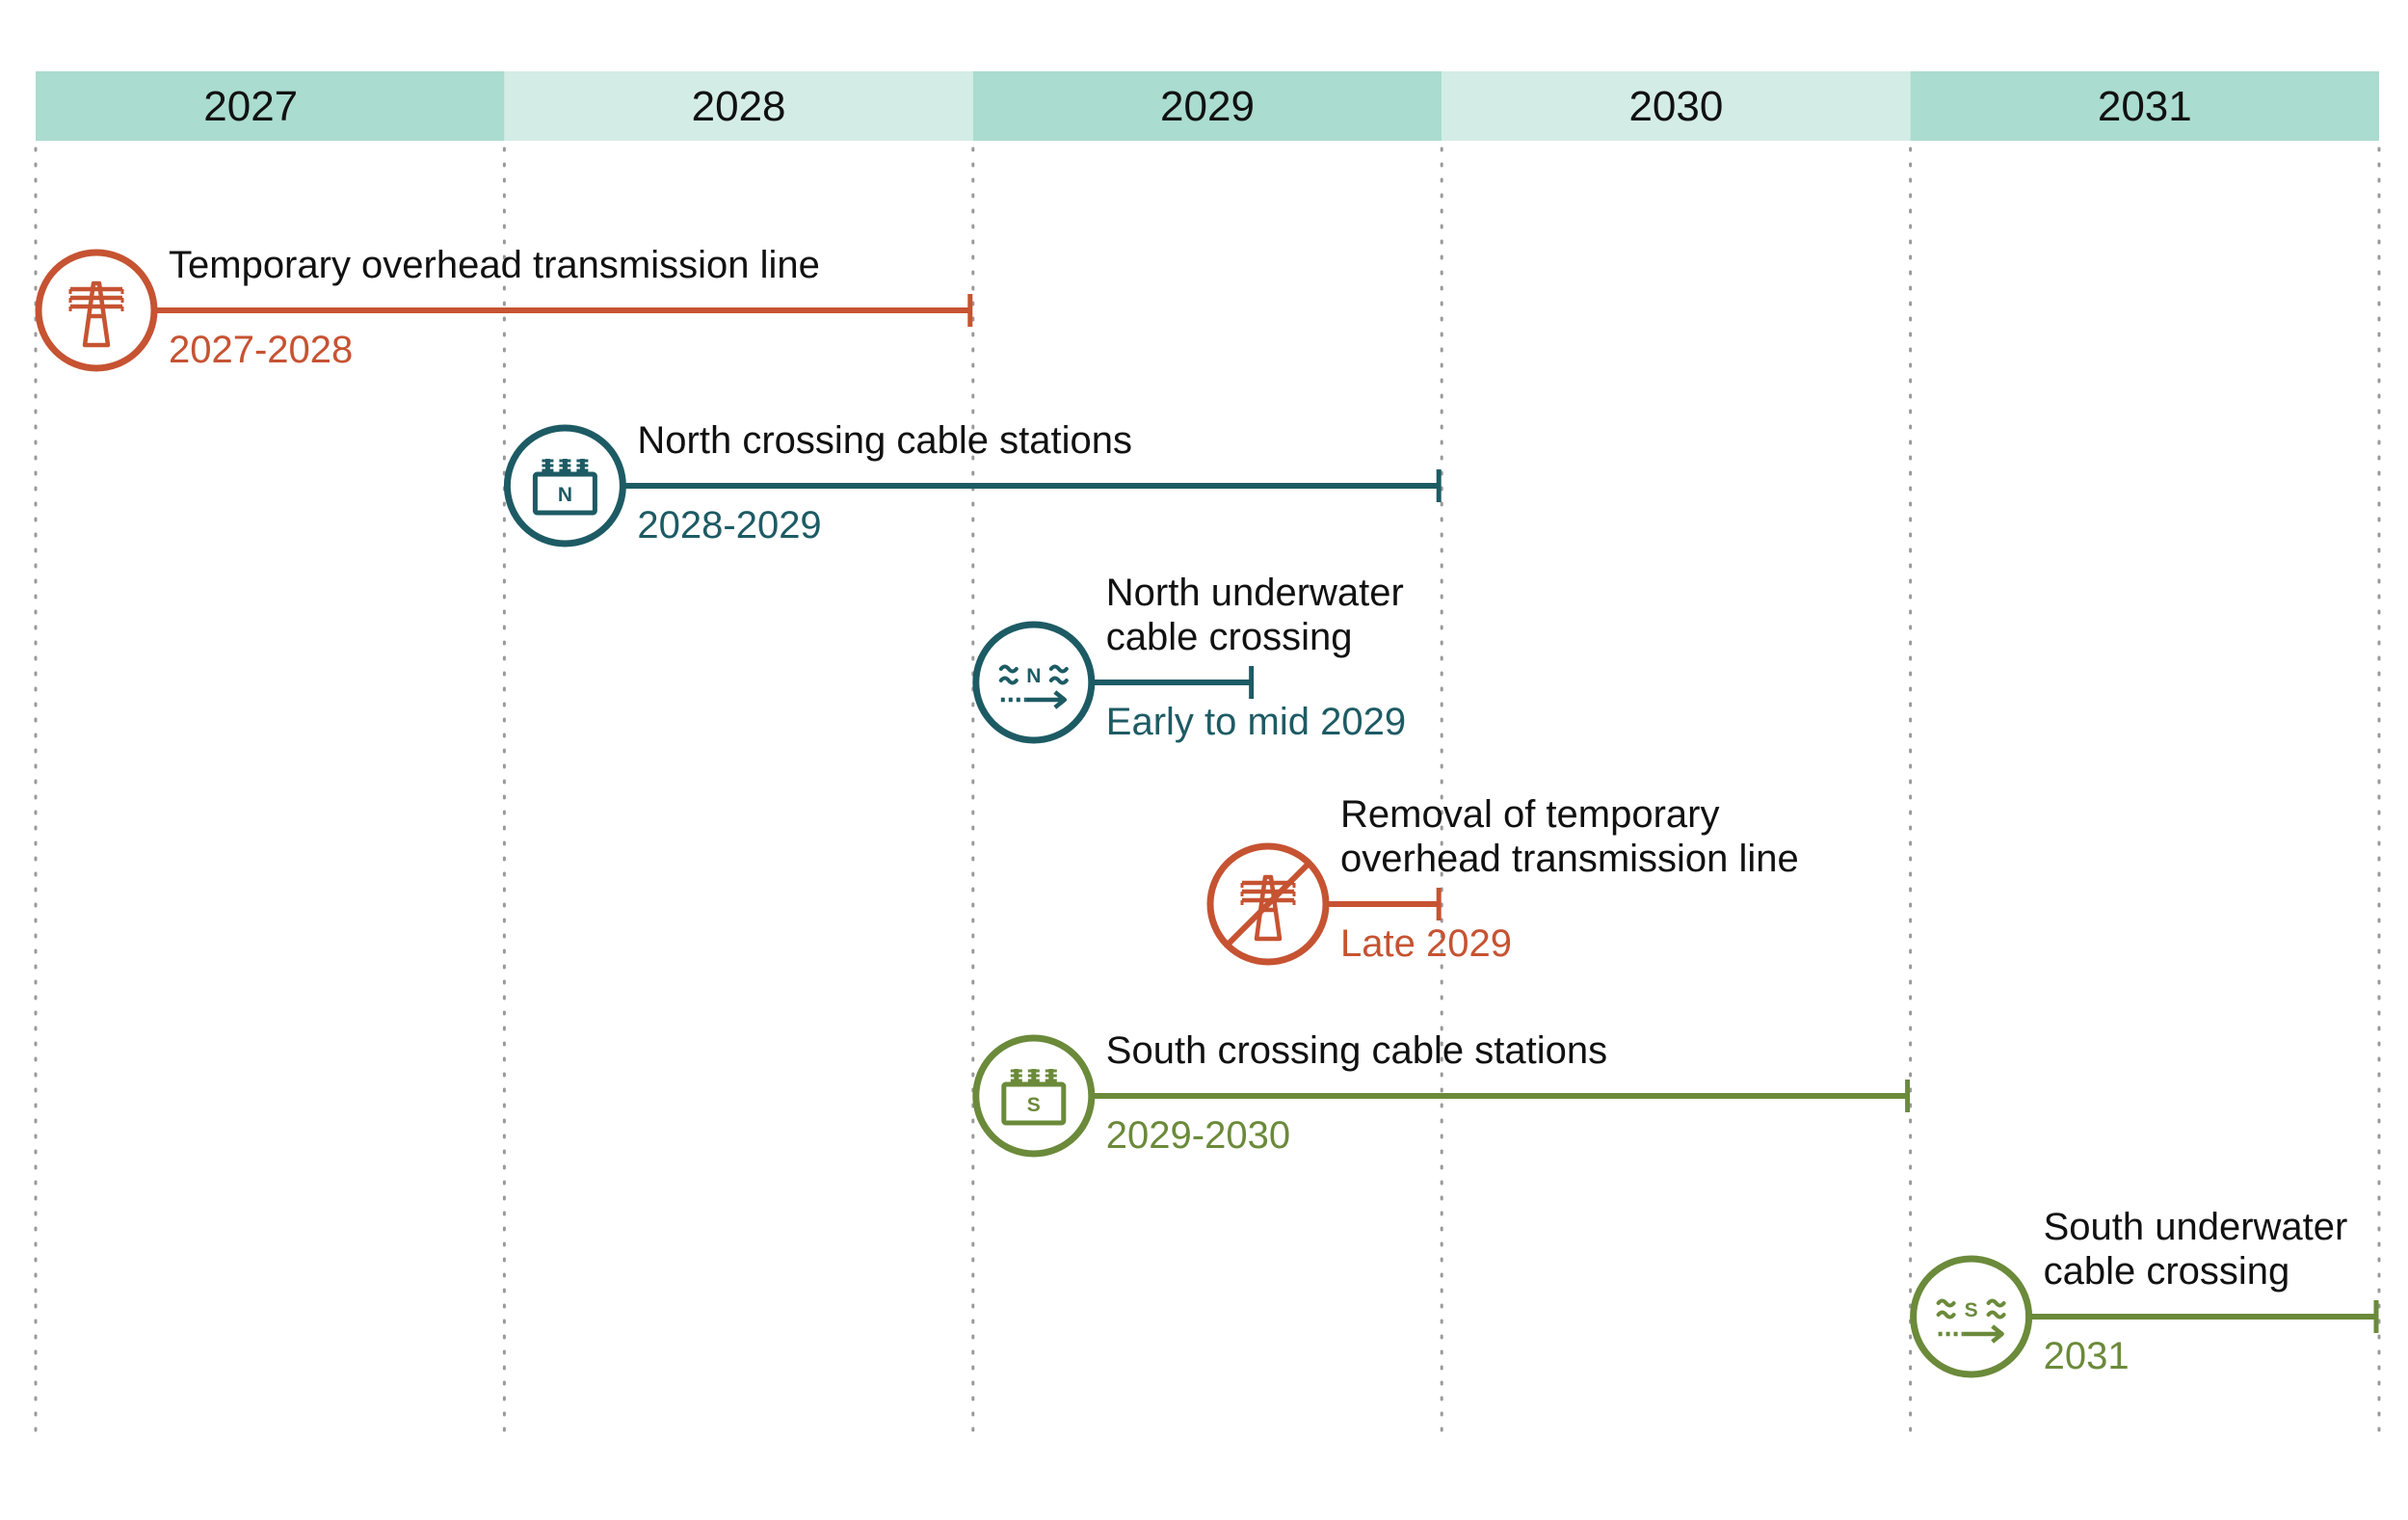 This screenshot has width=2408, height=1520. I want to click on underwater-cable-icon: N, so click(1034, 683).